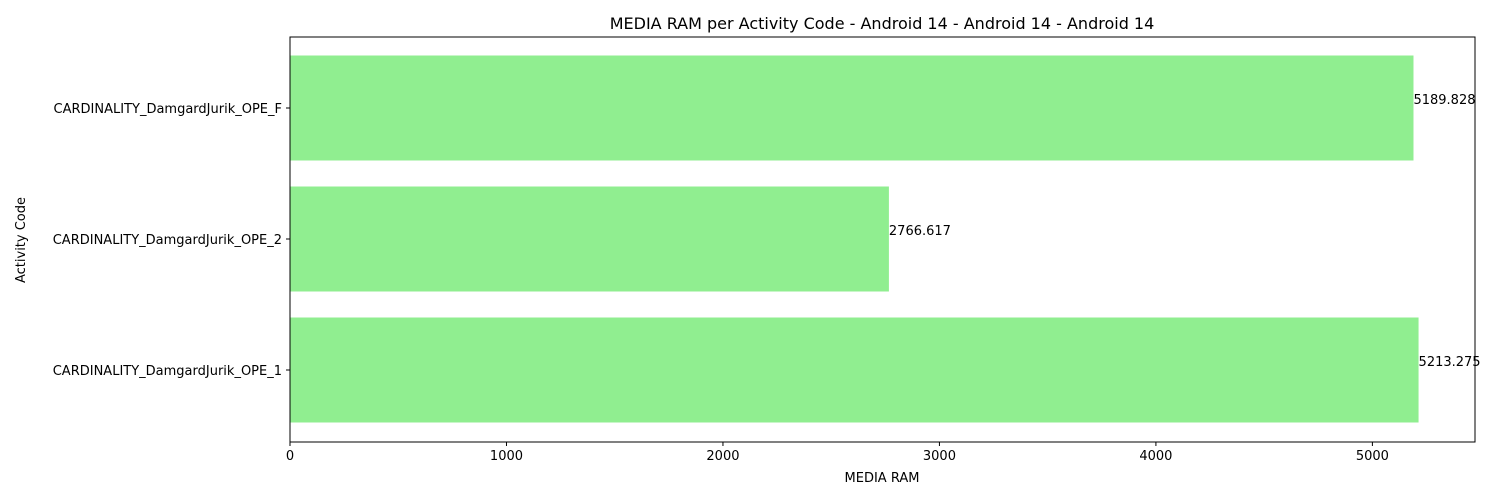 Image resolution: width=1500 pixels, height=500 pixels. I want to click on y-tick-label: CARDINALITY_DamgardJurik_OPE_2, so click(167, 240).